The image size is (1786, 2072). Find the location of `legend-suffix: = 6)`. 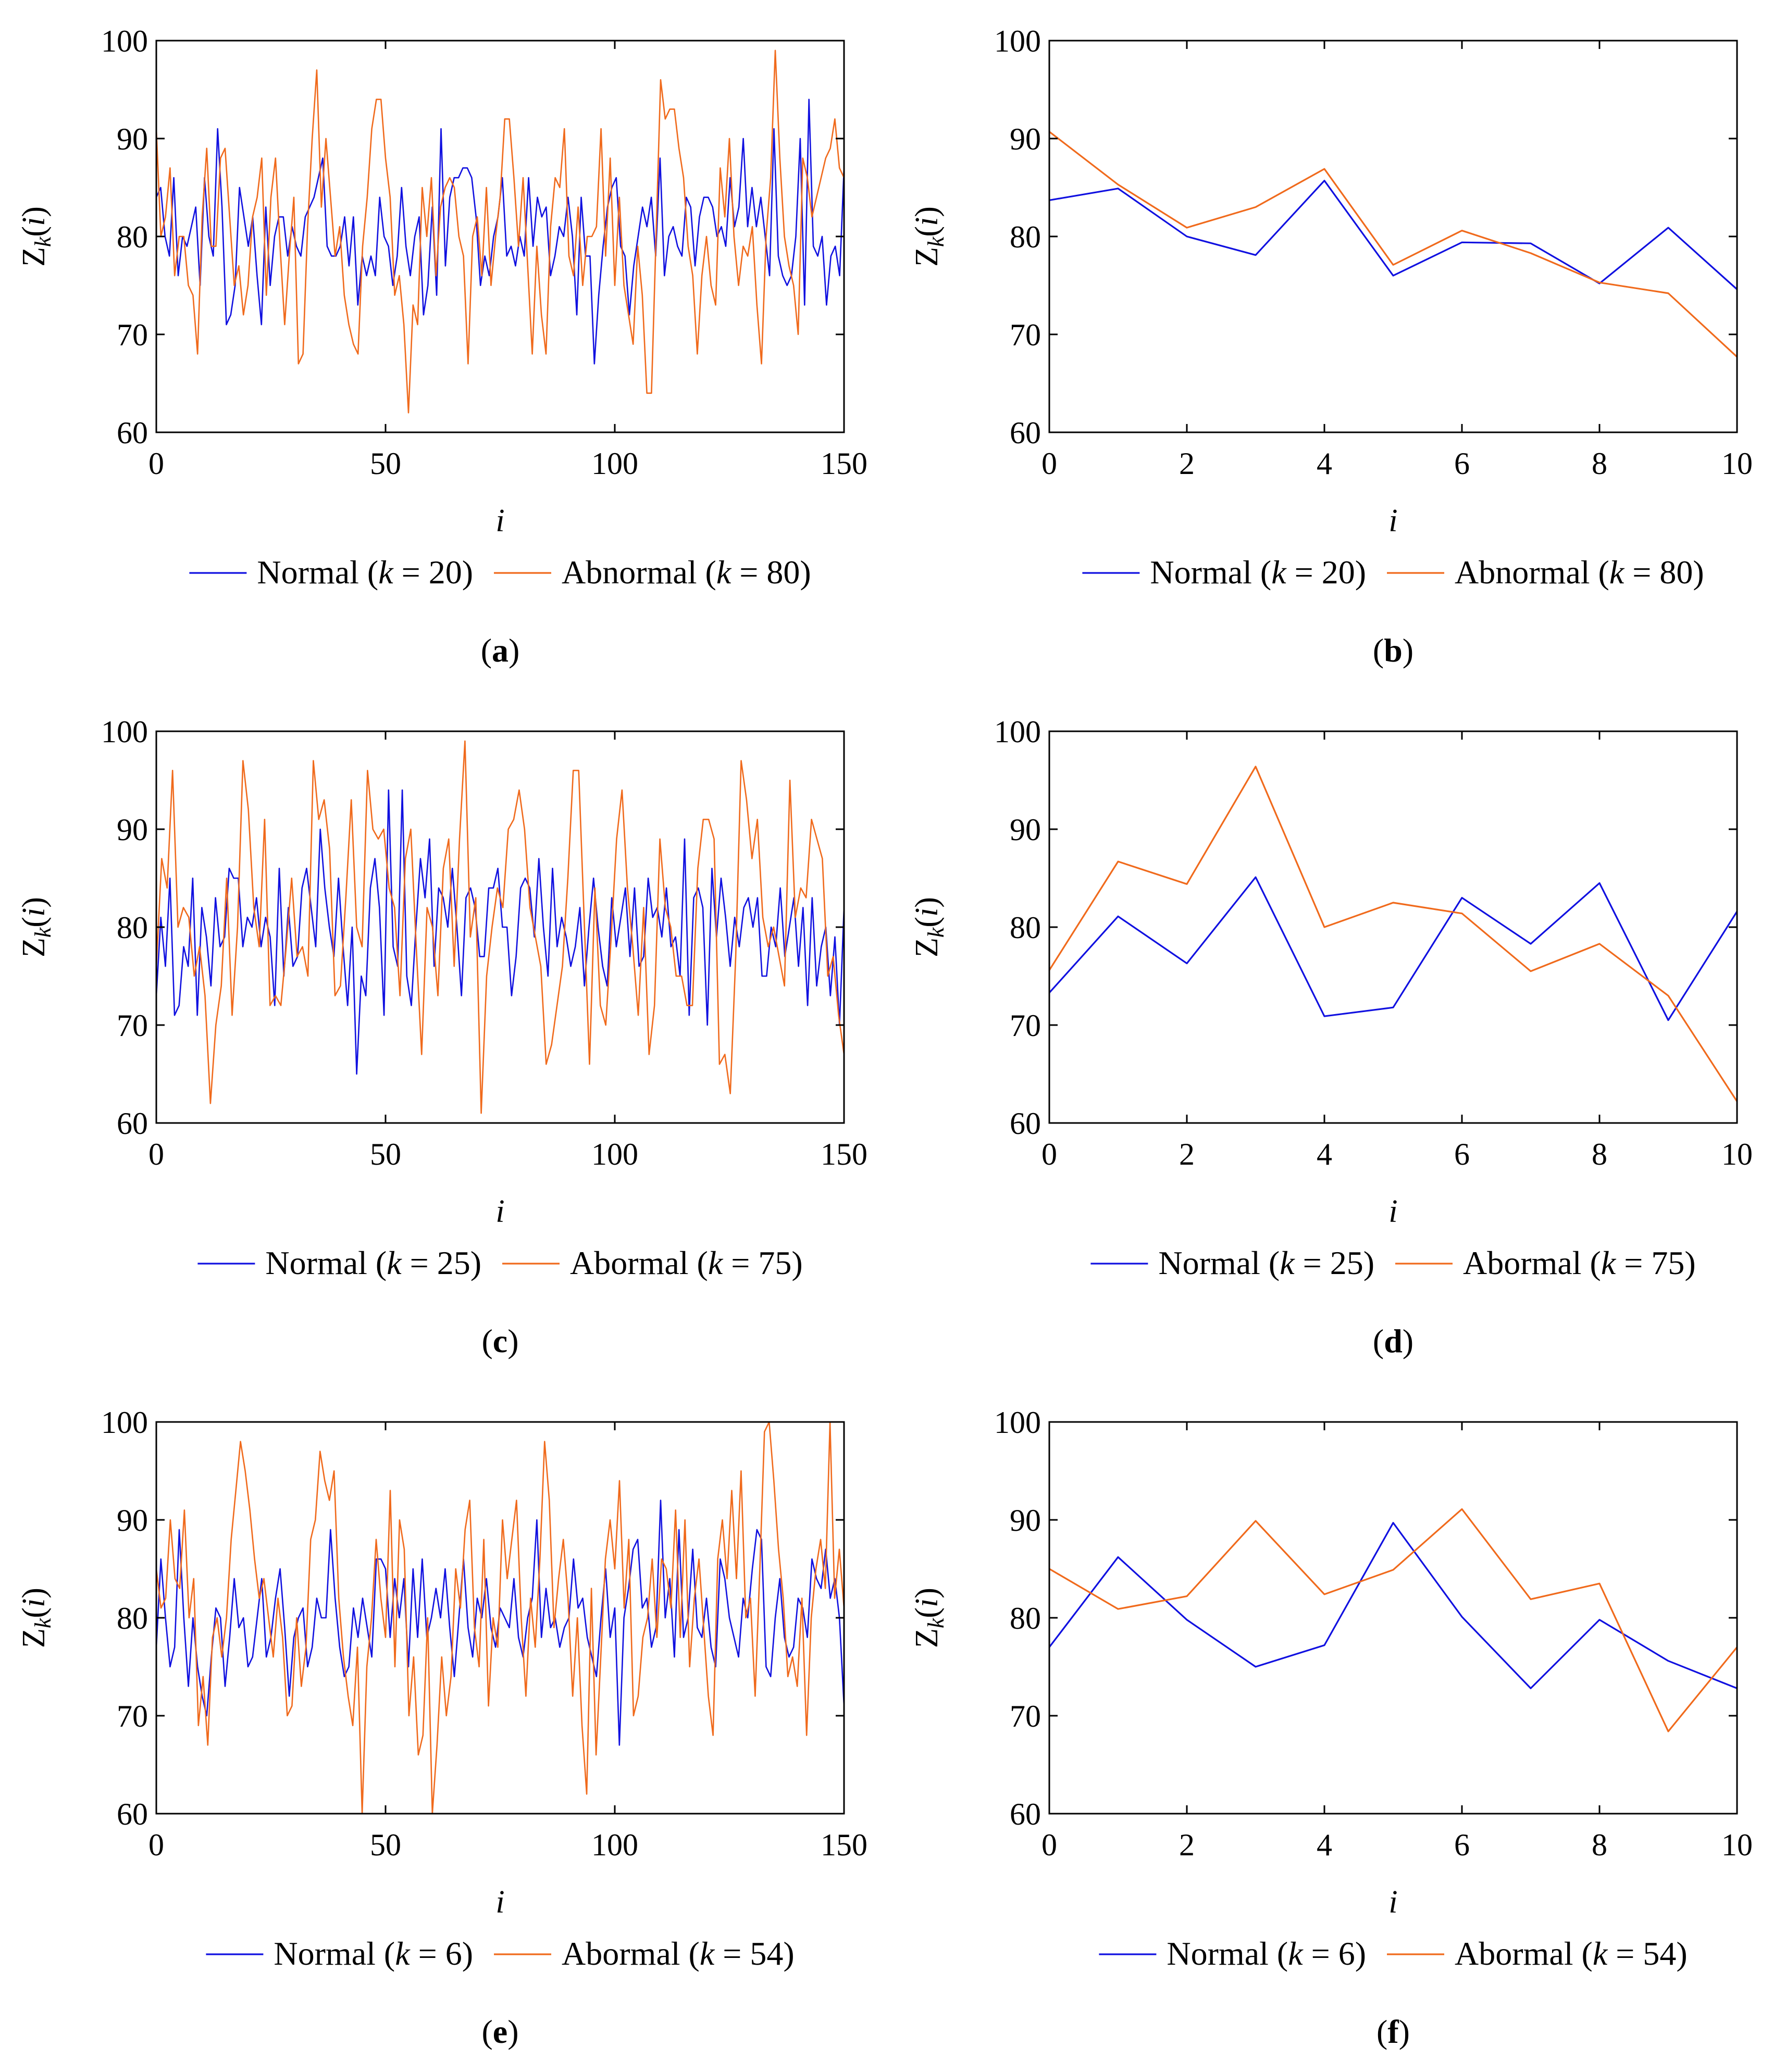

legend-suffix: = 6) is located at coordinates (1334, 1954).